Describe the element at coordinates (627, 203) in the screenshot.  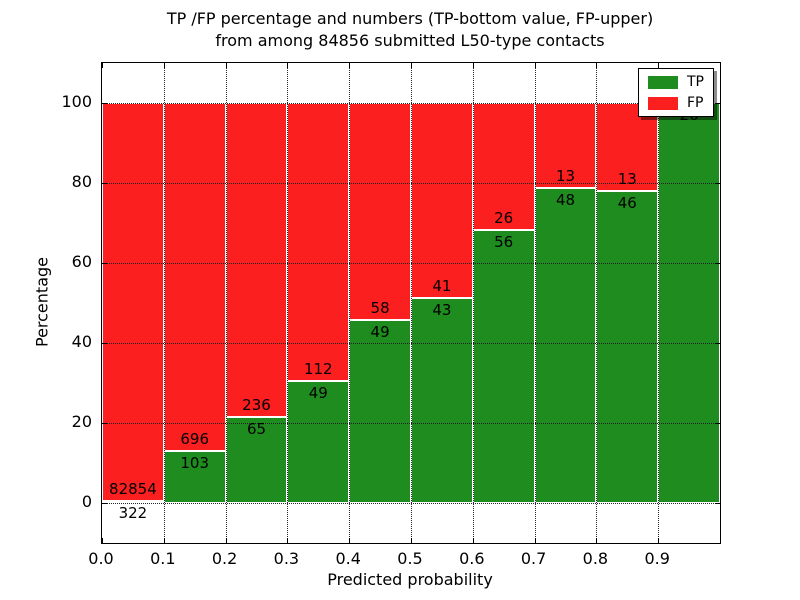
I see `tp-count-label: 46` at that location.